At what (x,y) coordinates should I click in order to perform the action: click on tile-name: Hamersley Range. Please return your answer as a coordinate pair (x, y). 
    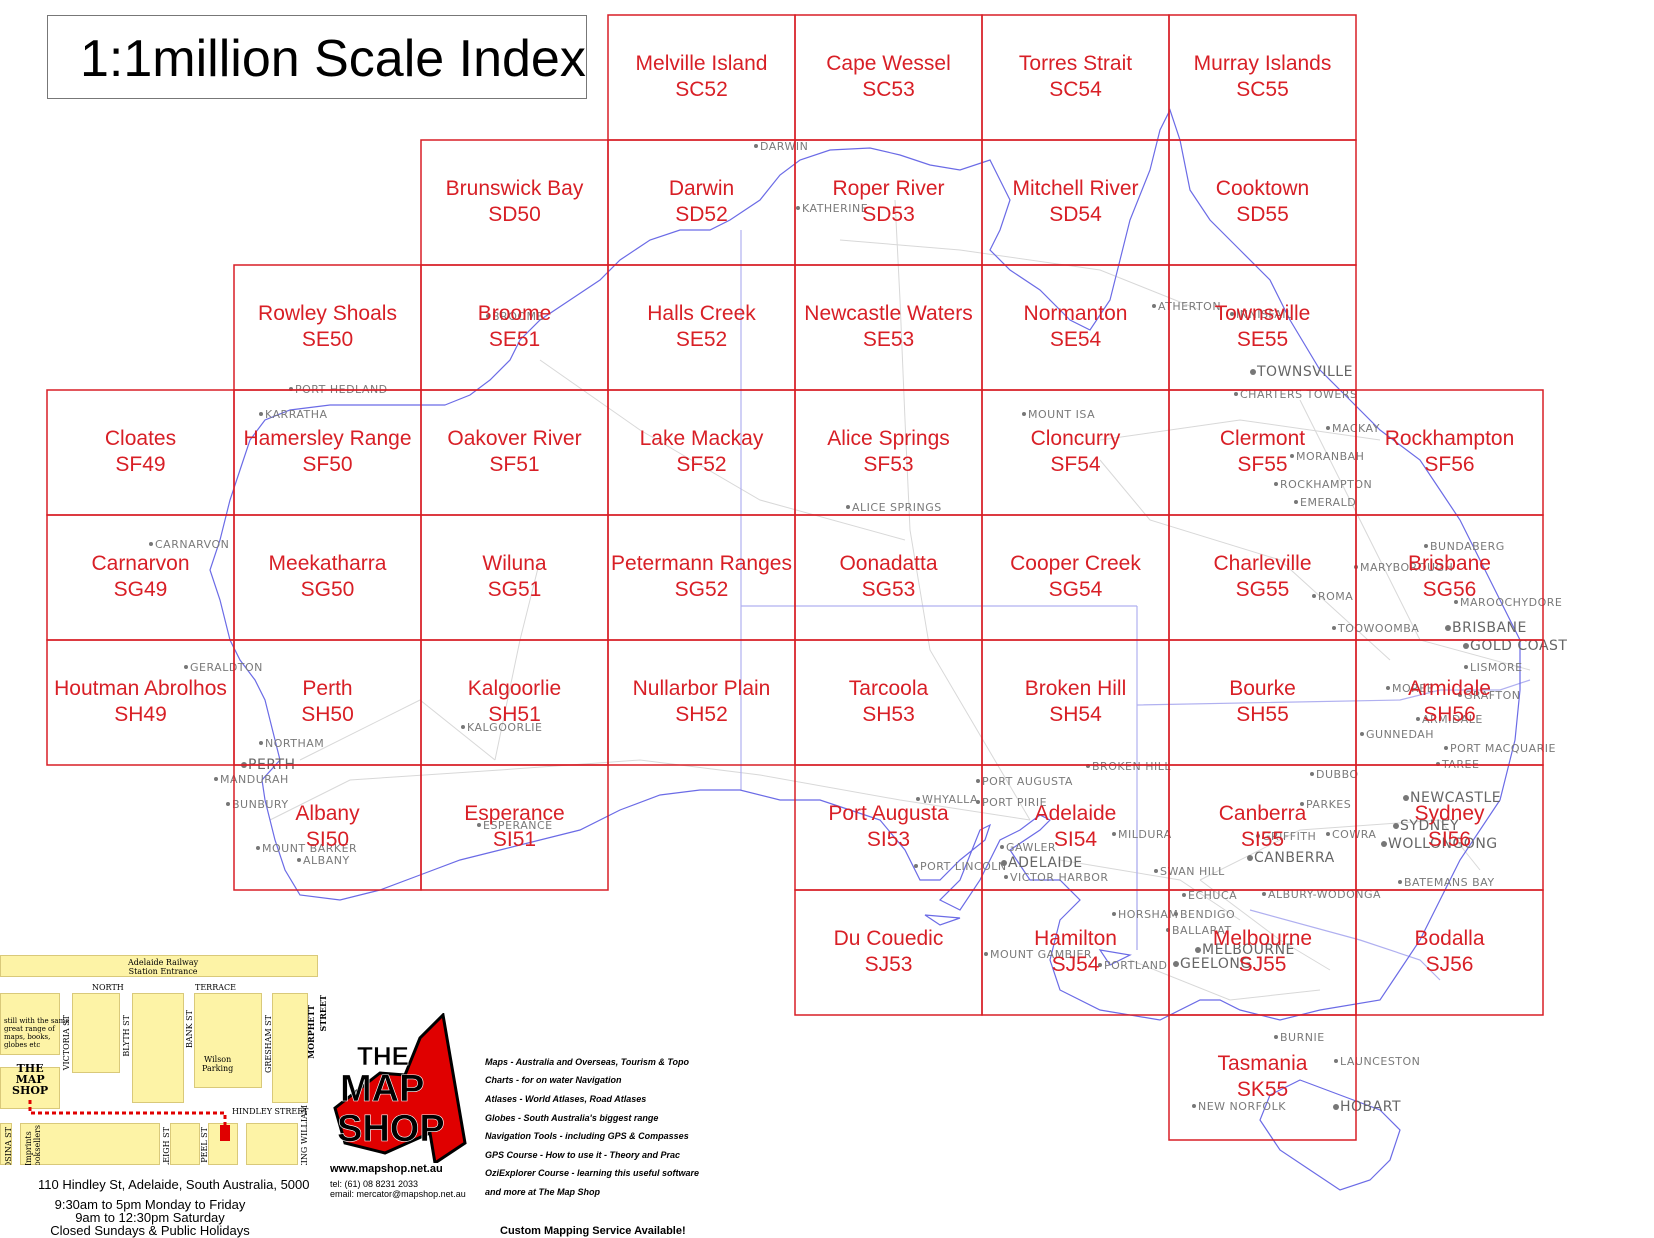
    Looking at the image, I should click on (327, 438).